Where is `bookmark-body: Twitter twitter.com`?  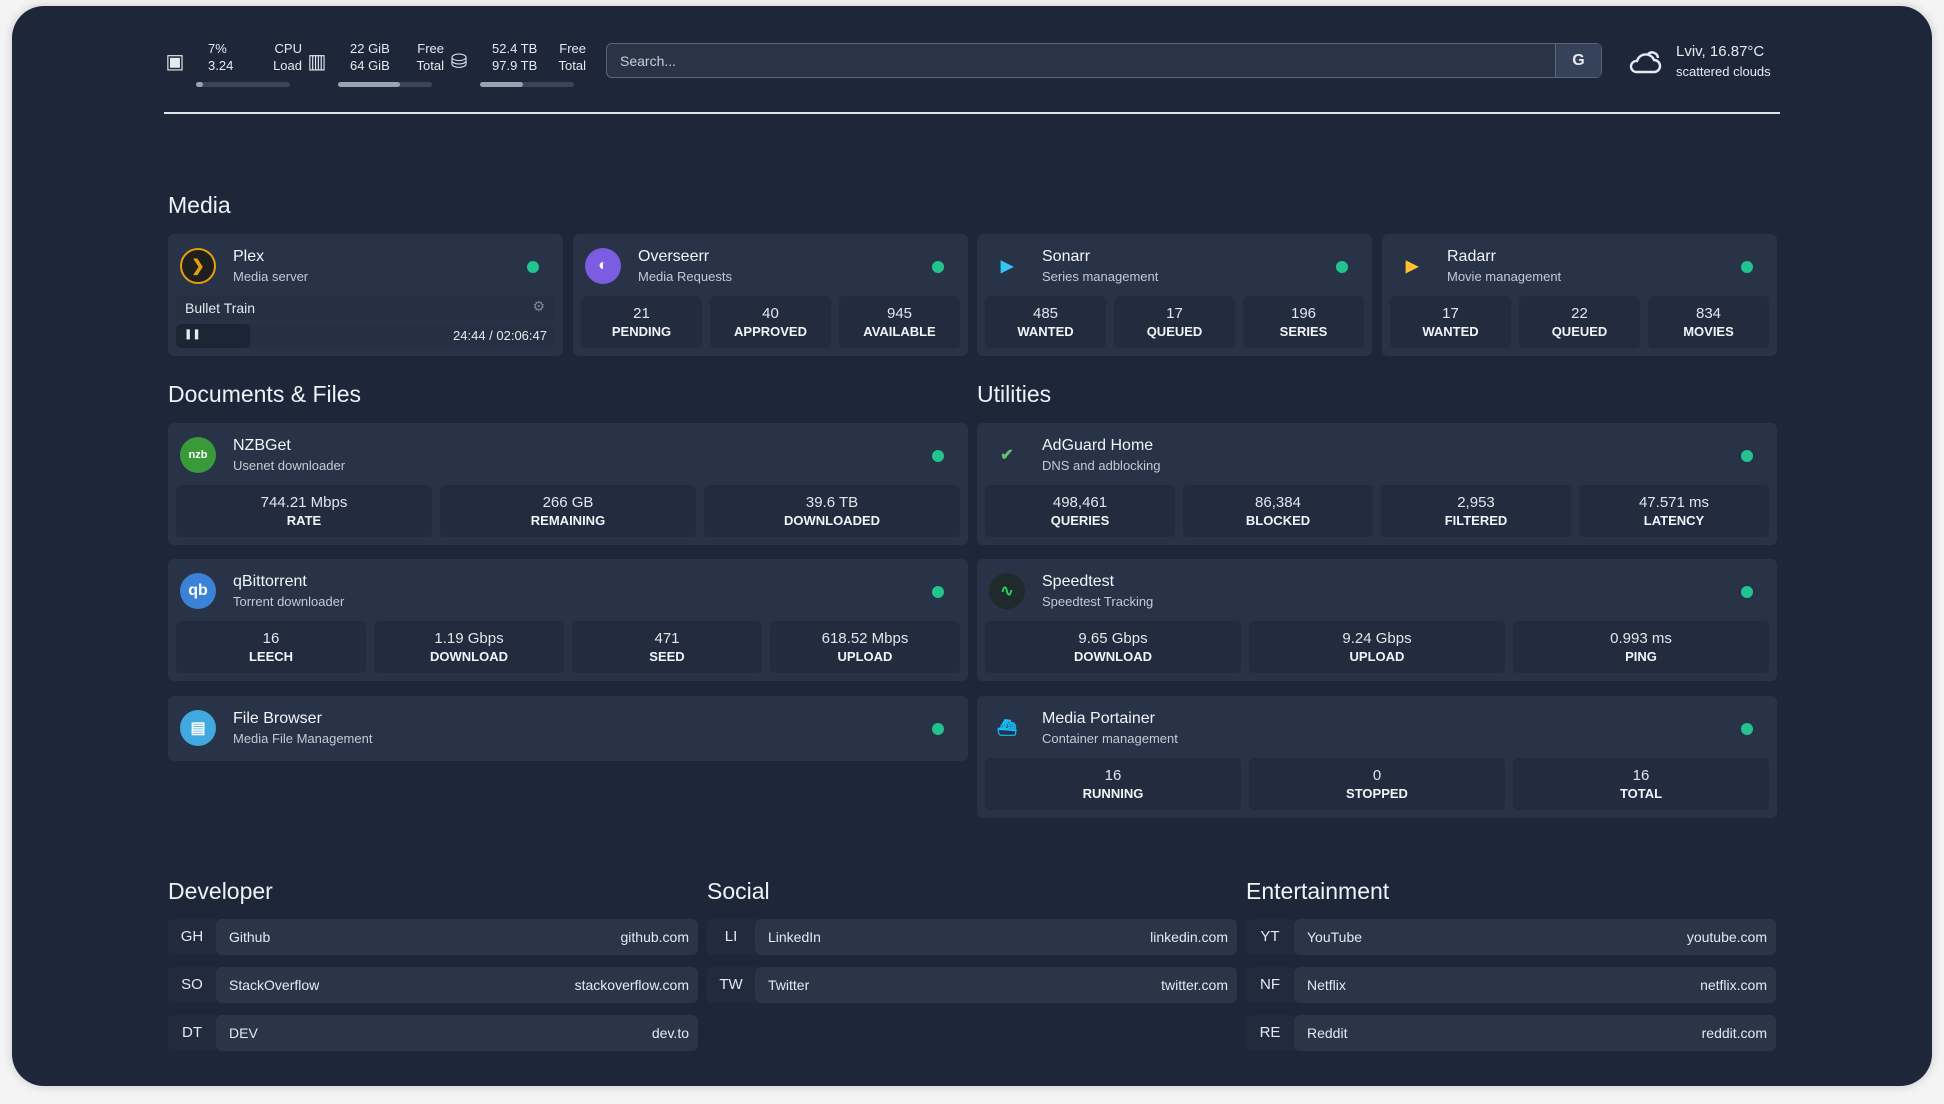
bookmark-body: Twitter twitter.com is located at coordinates (996, 985).